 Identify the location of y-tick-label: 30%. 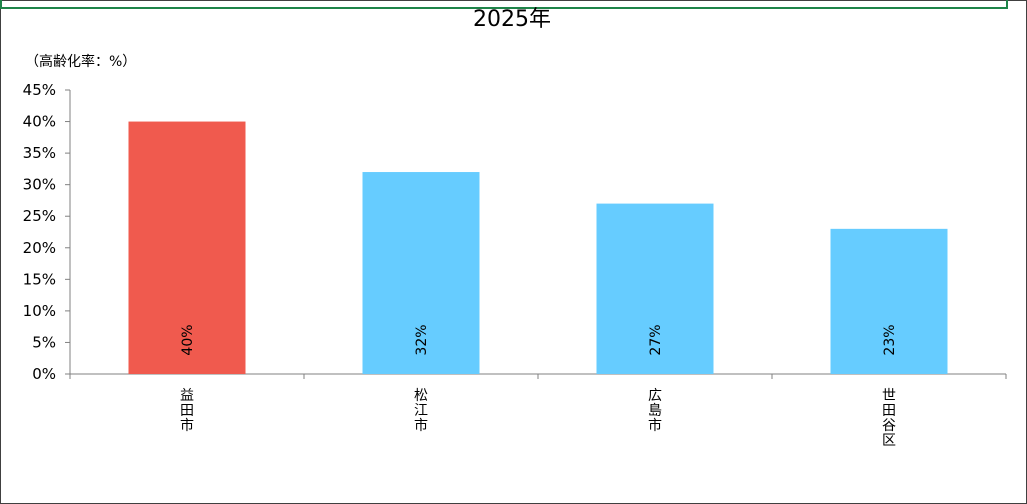
(39, 185).